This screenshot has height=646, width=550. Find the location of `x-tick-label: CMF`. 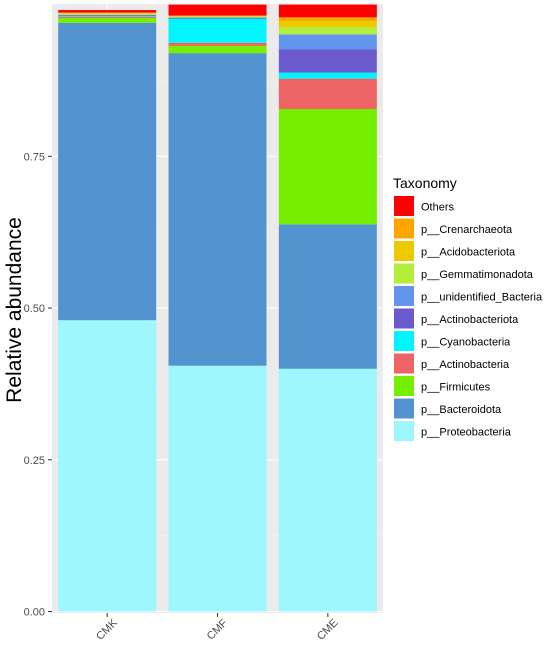

x-tick-label: CMF is located at coordinates (218, 630).